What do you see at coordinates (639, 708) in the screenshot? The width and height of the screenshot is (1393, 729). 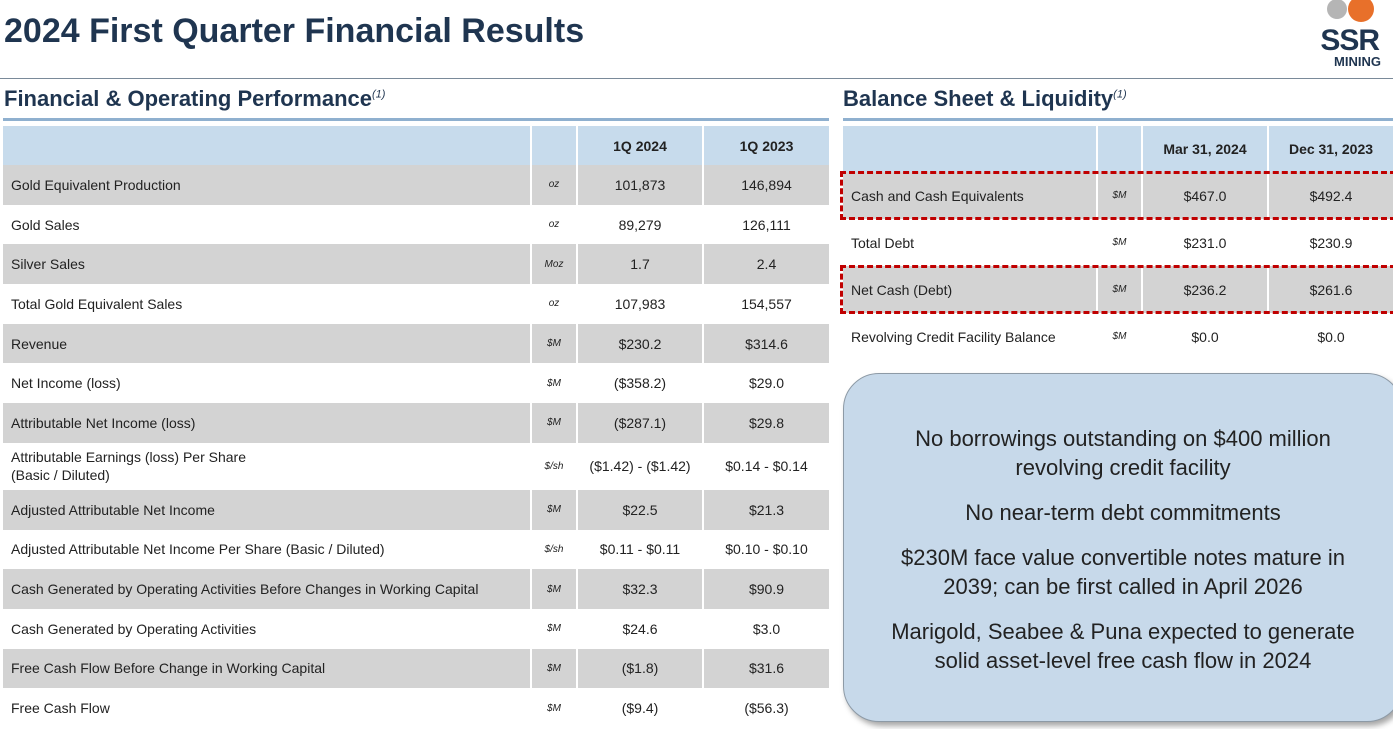 I see `value: ($9.4)` at bounding box center [639, 708].